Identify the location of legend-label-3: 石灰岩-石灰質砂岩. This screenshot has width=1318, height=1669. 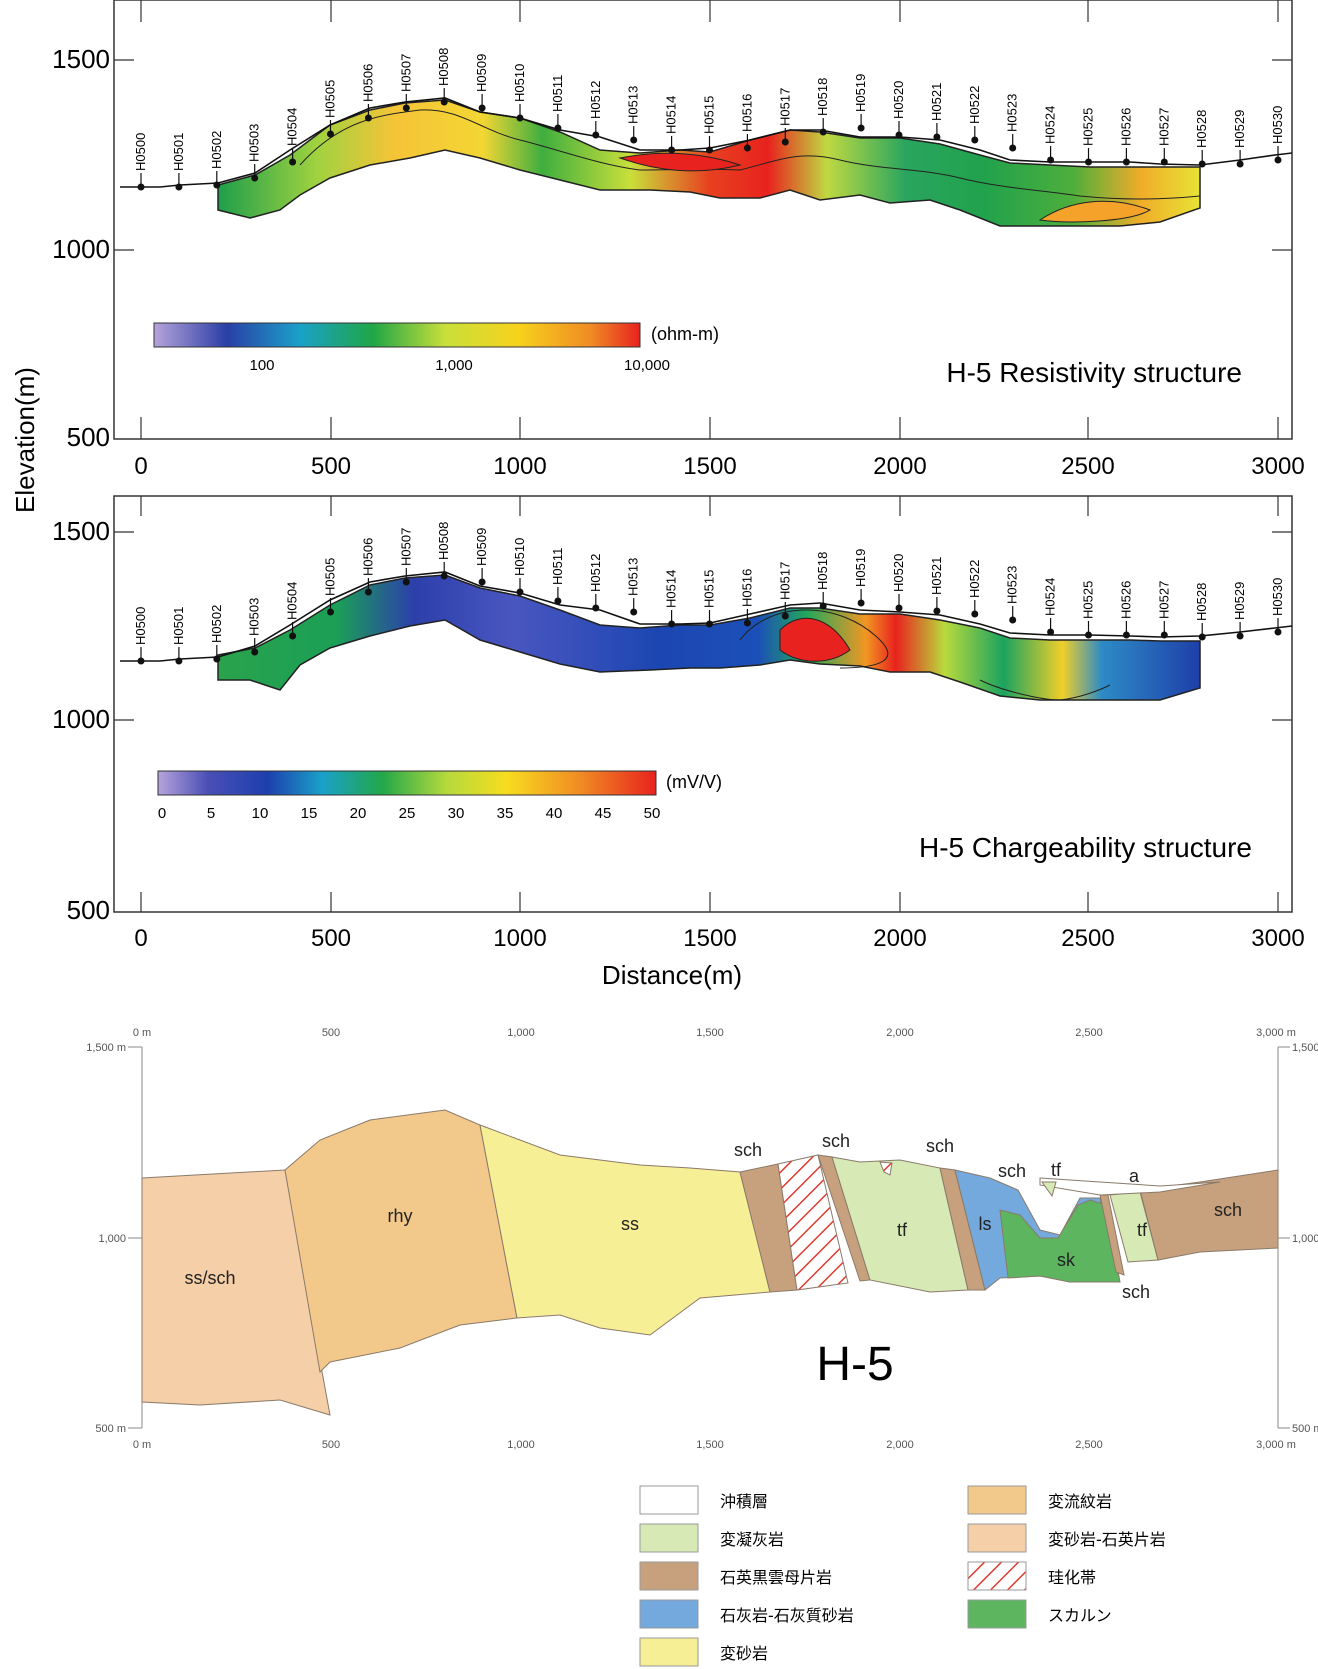
(787, 1615).